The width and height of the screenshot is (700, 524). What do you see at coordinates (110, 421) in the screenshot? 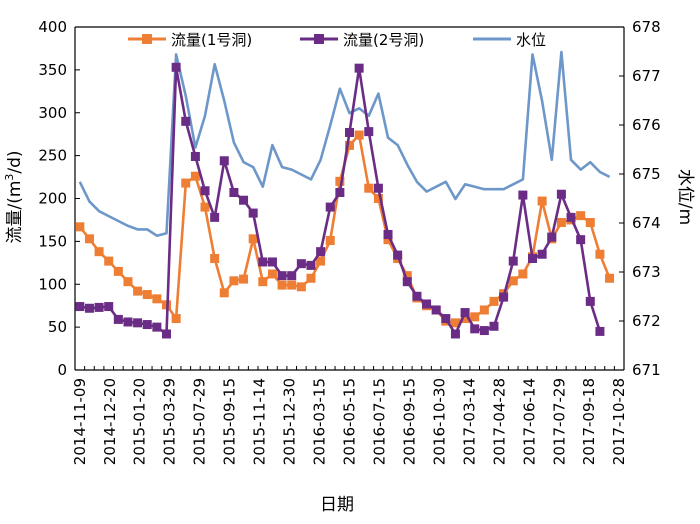
I see `x-tick-label: 2014-12-20` at bounding box center [110, 421].